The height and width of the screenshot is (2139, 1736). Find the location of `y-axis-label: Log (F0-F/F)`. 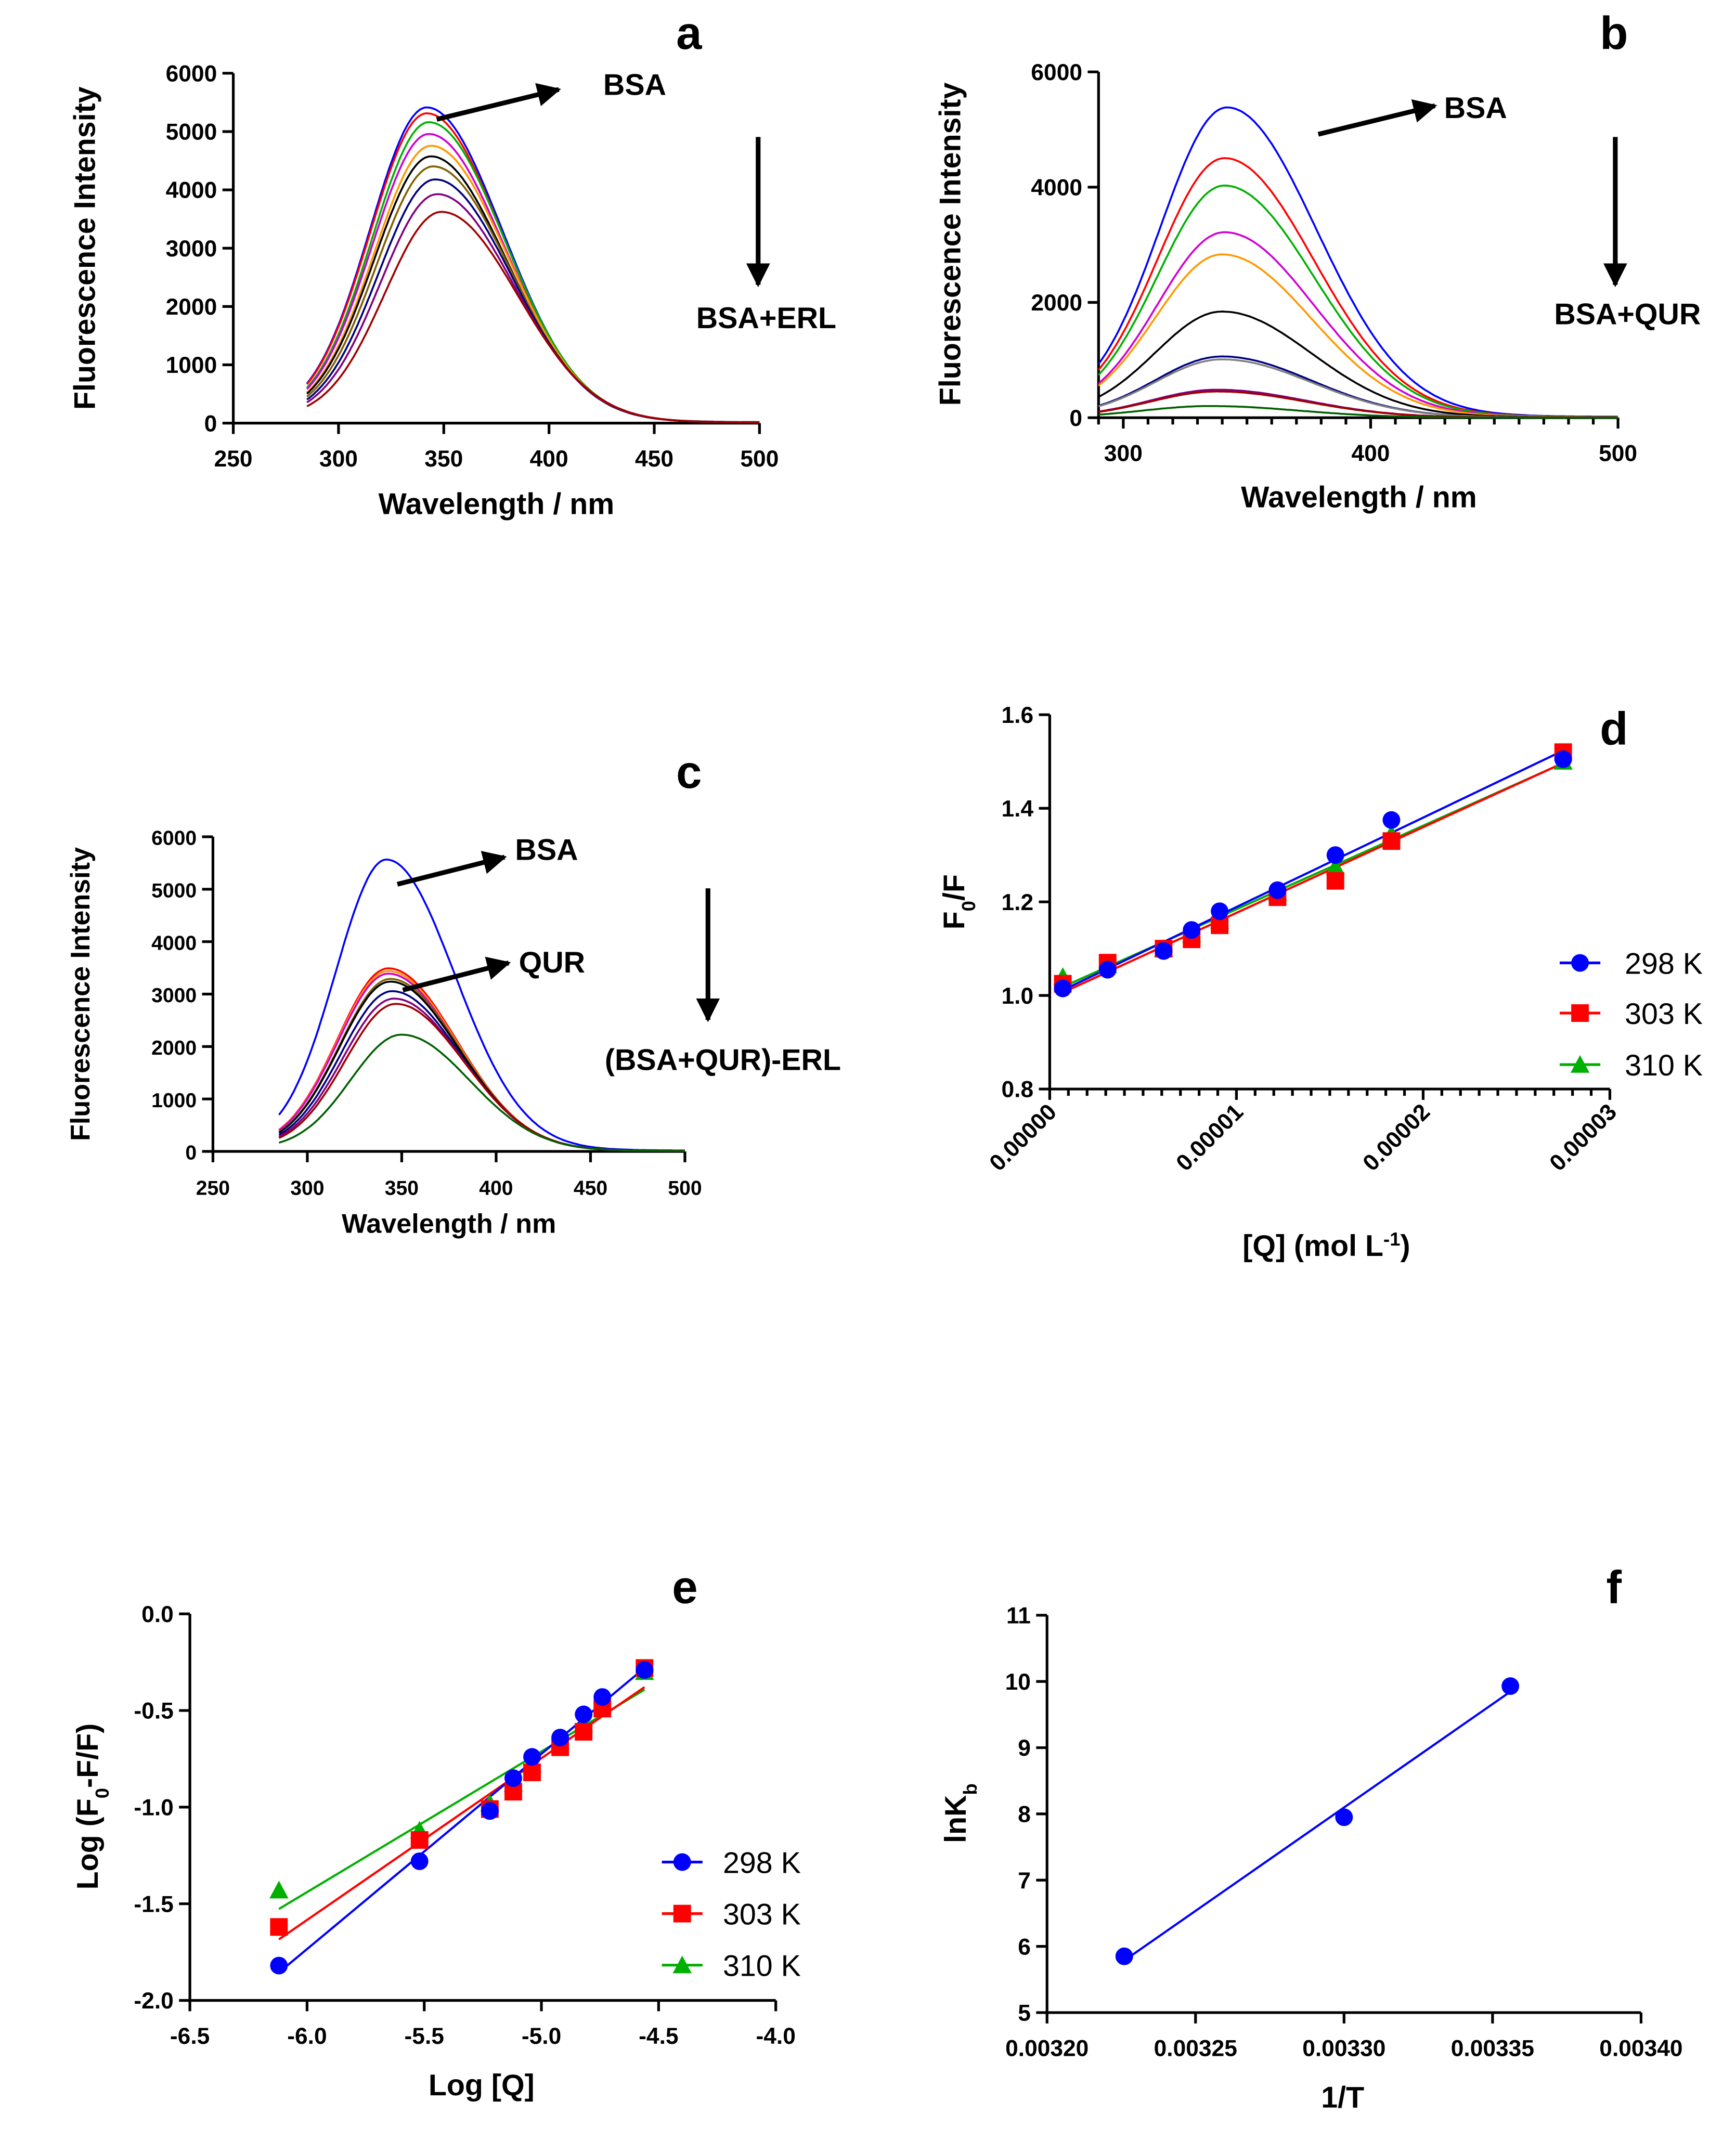

y-axis-label: Log (F0-F/F) is located at coordinates (92, 1806).